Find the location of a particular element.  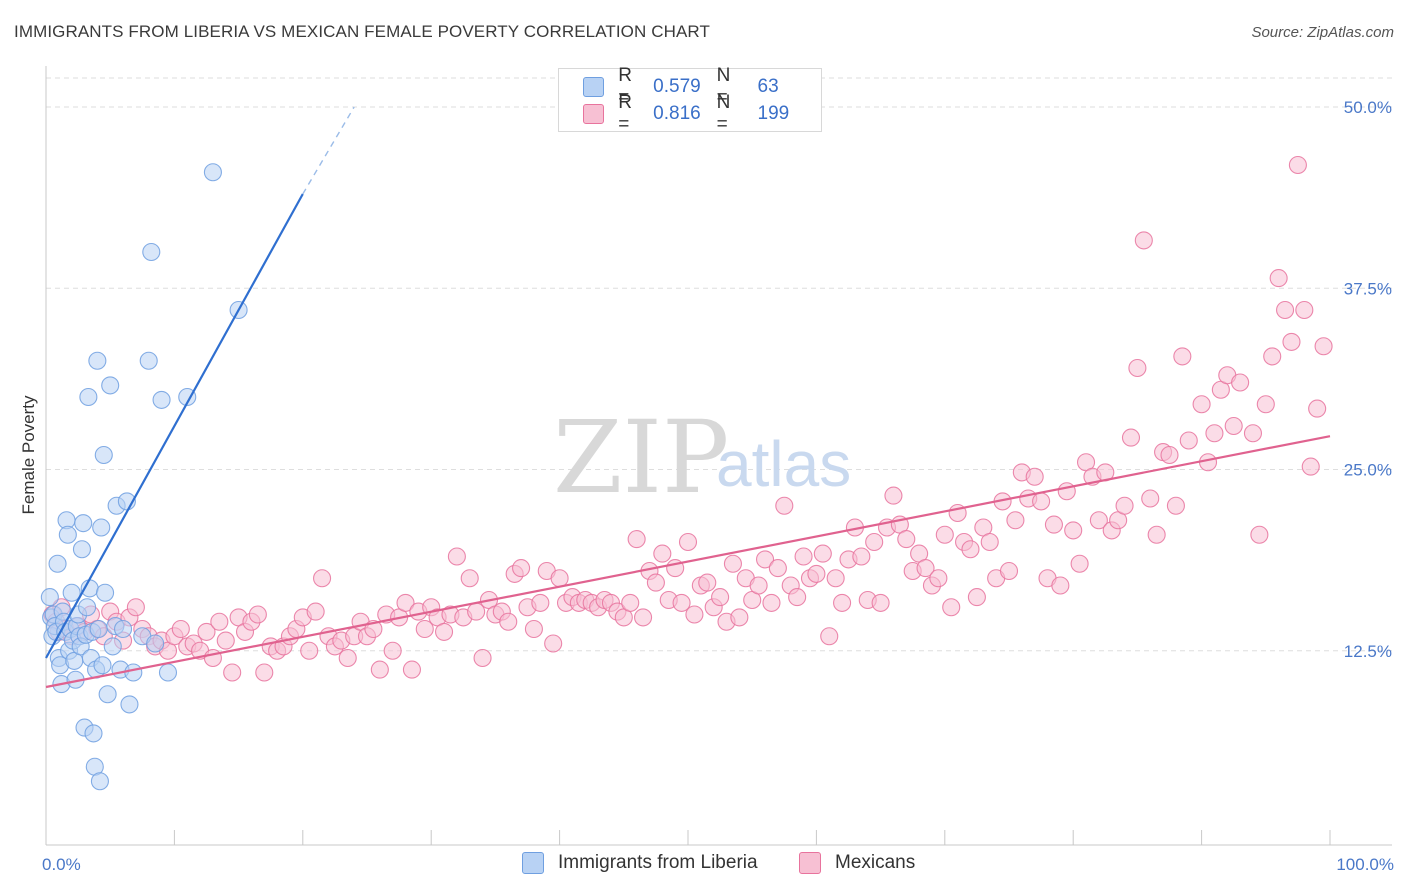

legend-swatch-liberia is located at coordinates (594, 87).